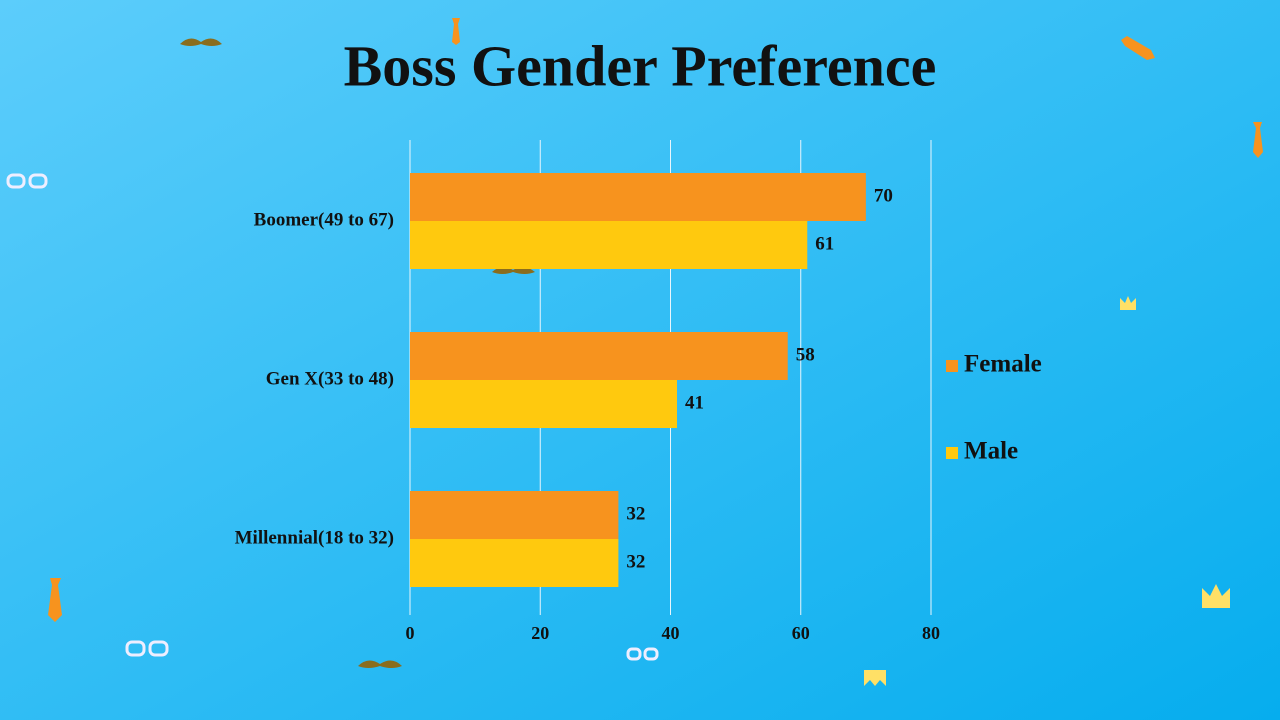  What do you see at coordinates (410, 633) in the screenshot?
I see `x-tick-label: 0` at bounding box center [410, 633].